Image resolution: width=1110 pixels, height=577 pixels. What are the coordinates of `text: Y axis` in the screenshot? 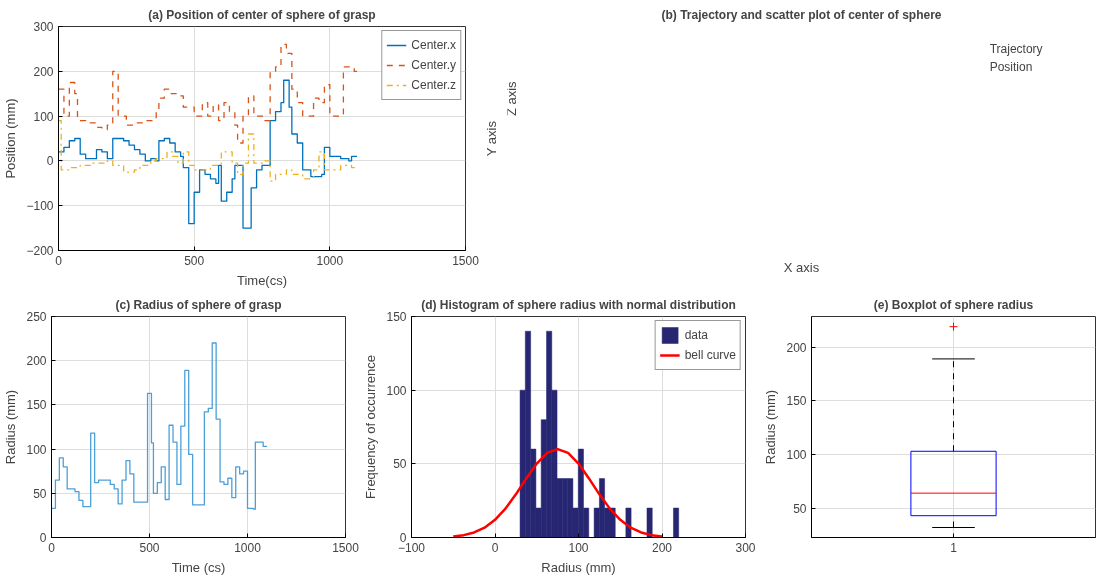 It's located at (491, 138).